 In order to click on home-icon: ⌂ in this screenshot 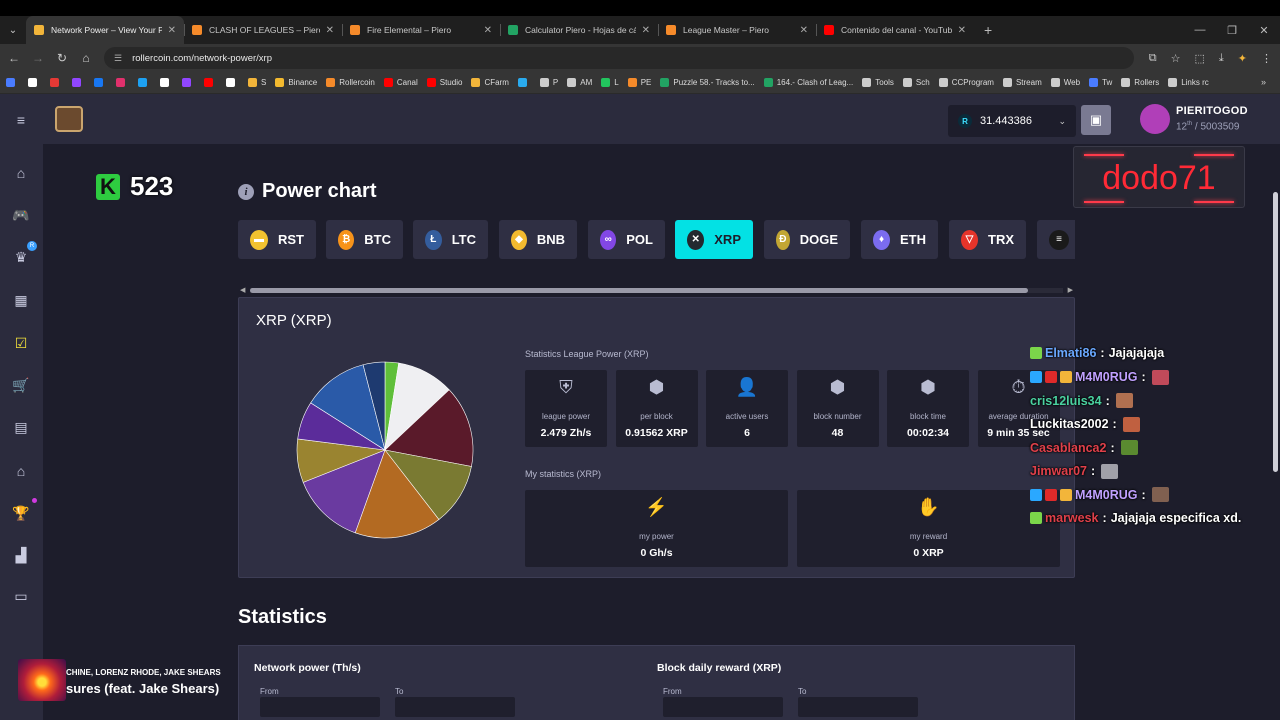, I will do `click(86, 58)`.